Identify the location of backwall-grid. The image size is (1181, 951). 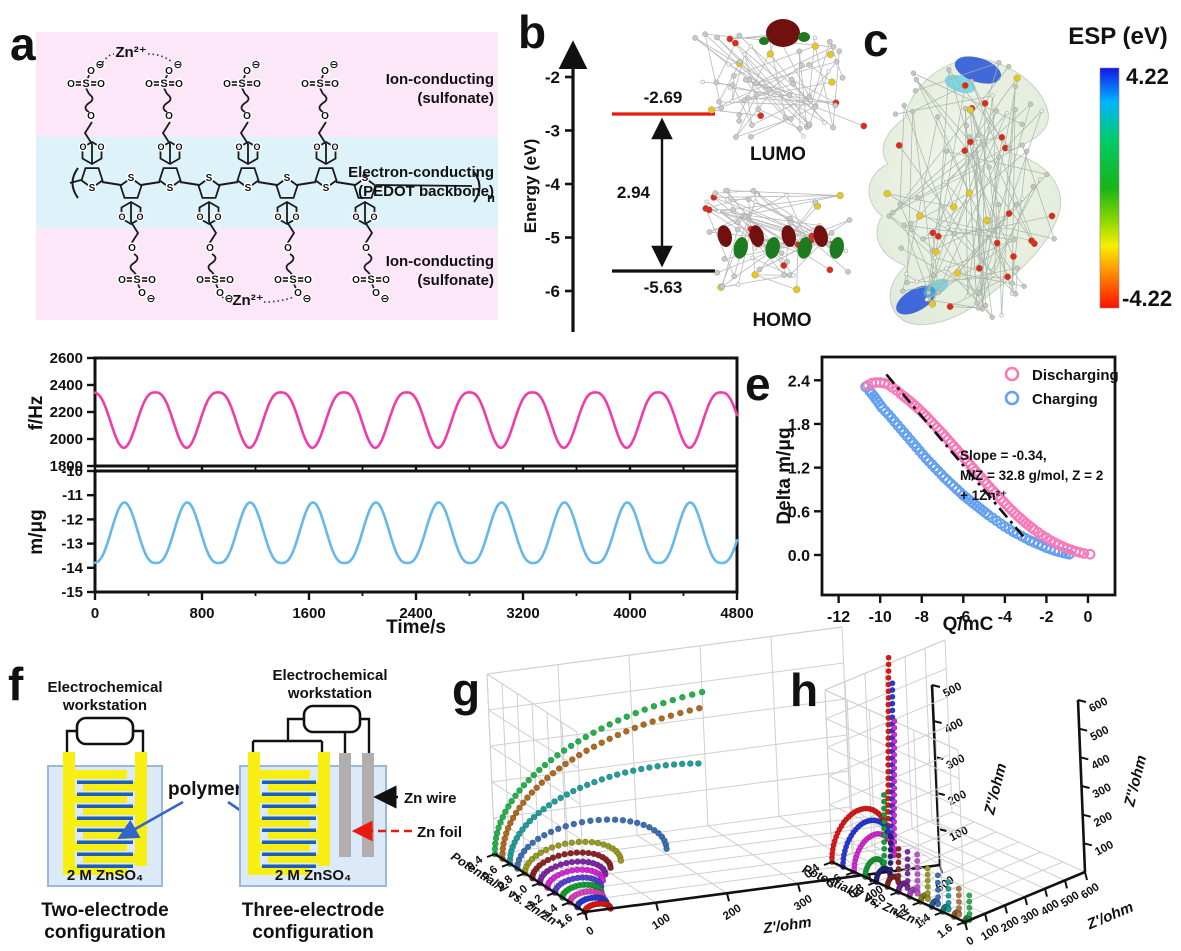
(891, 808).